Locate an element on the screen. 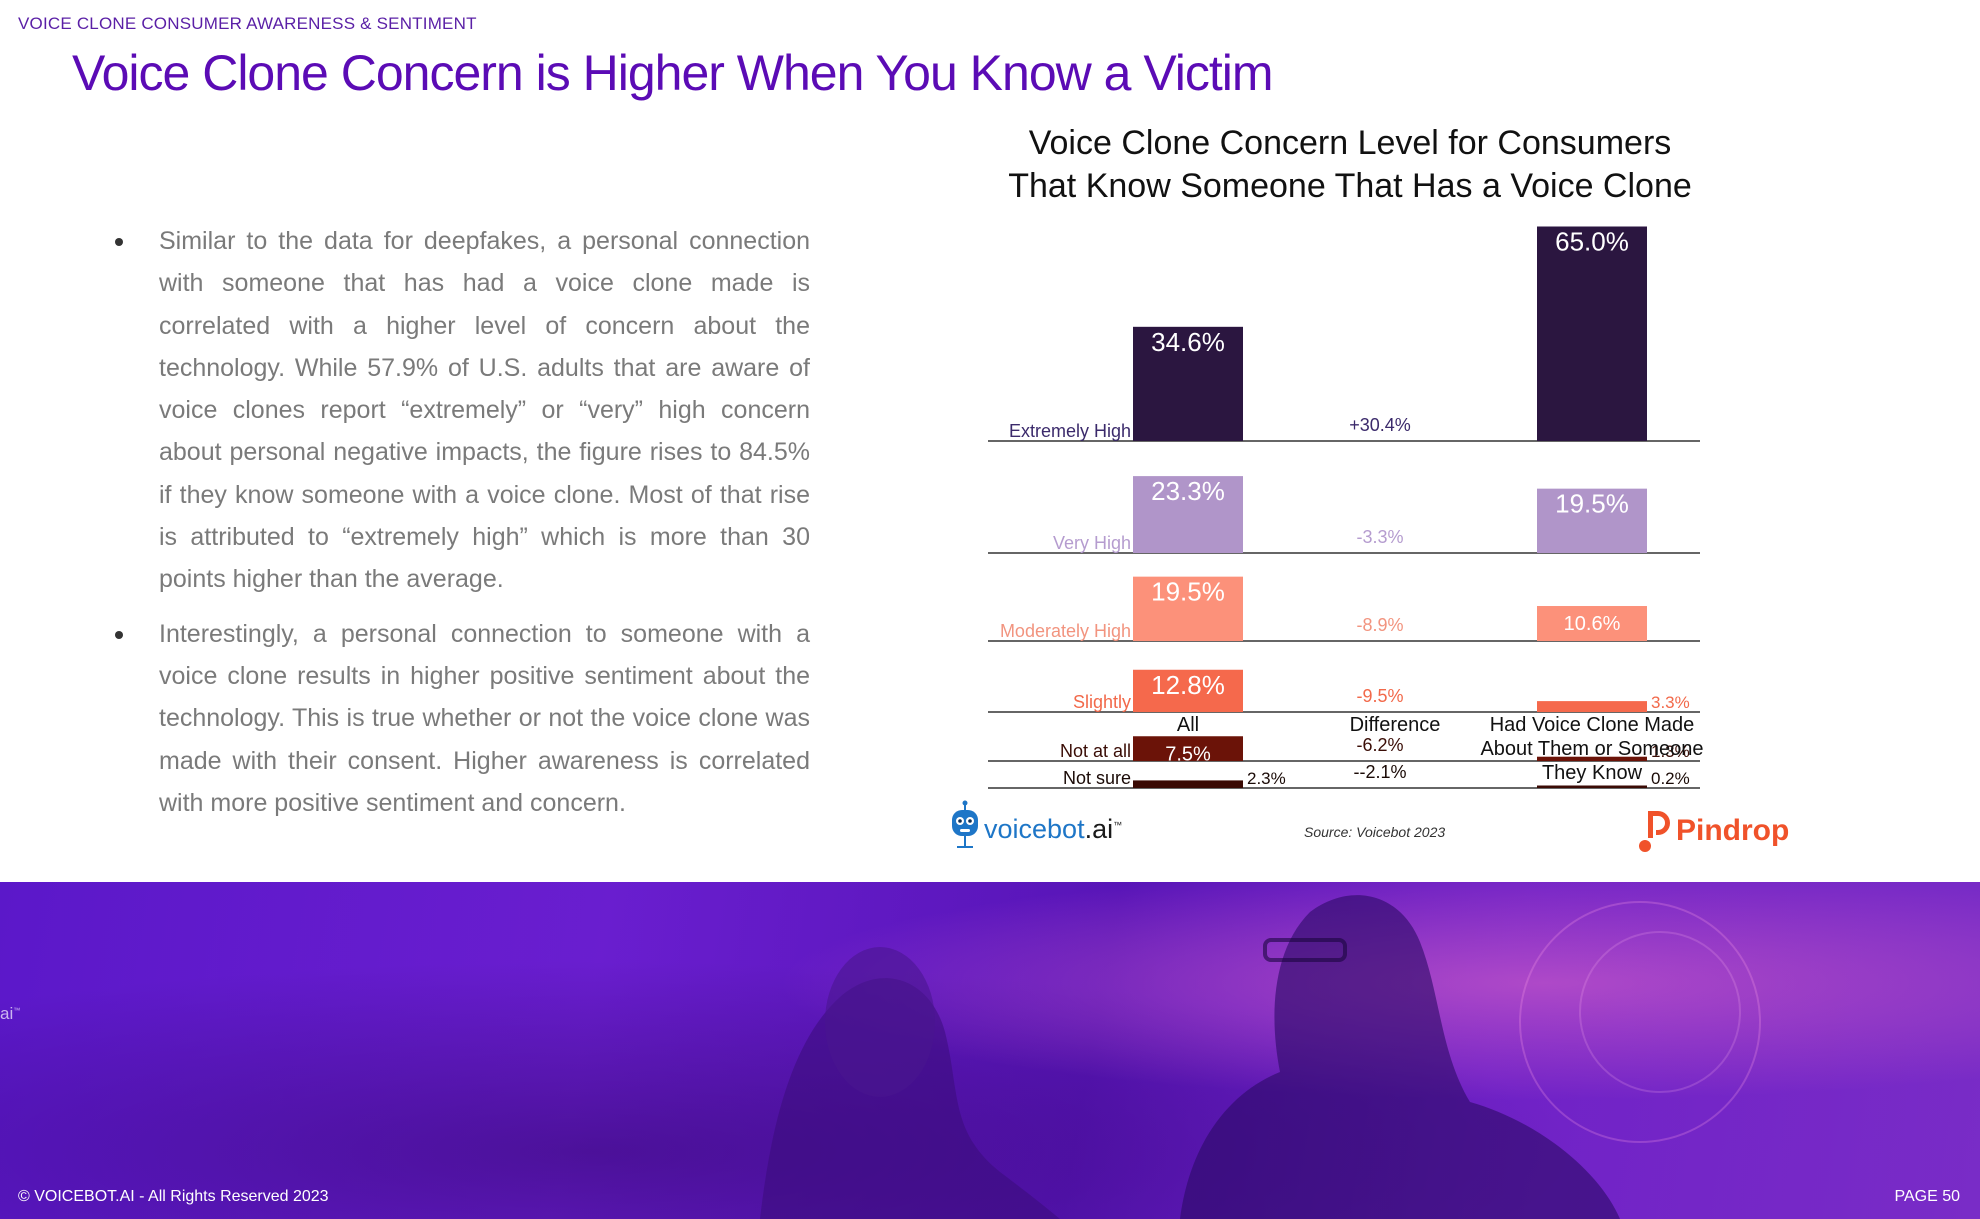  data-label-all: 19.5% is located at coordinates (1188, 592).